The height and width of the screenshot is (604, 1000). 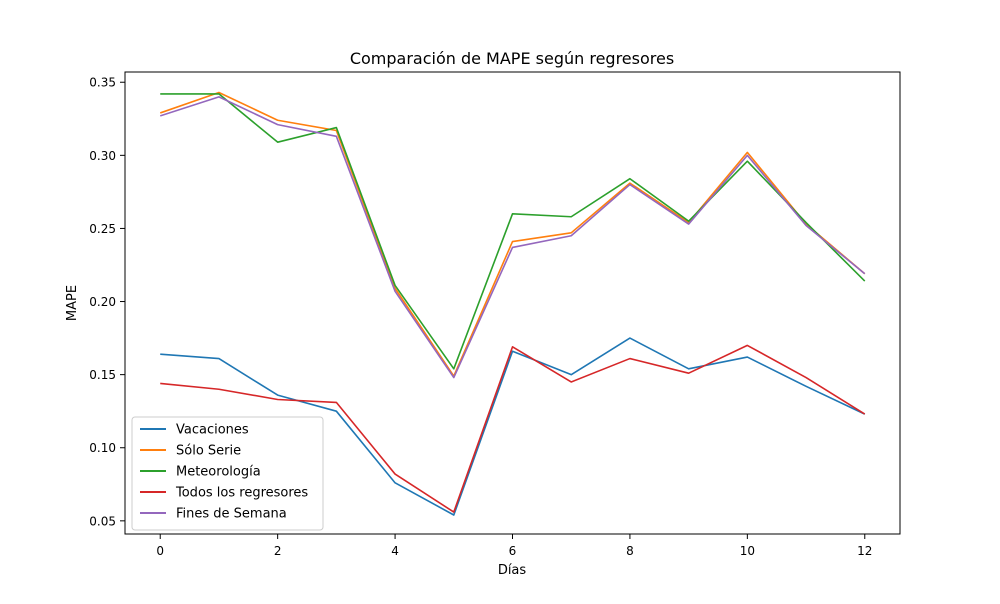 What do you see at coordinates (512, 58) in the screenshot?
I see `chart-title: Comparación de MAPE según regresores` at bounding box center [512, 58].